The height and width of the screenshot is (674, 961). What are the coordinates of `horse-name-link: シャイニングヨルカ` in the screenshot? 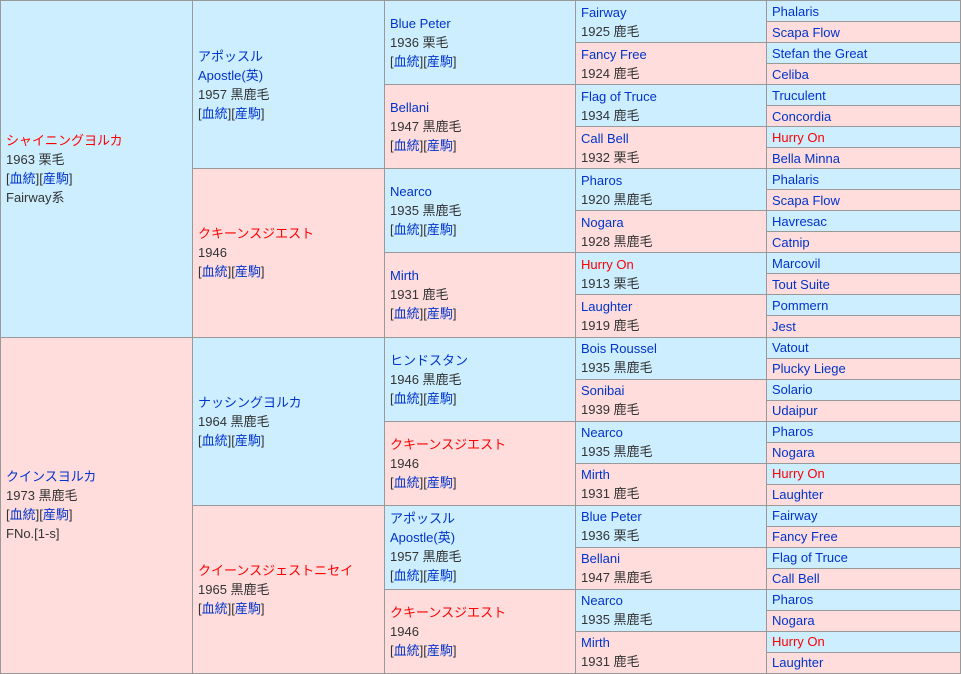 It's located at (64, 140).